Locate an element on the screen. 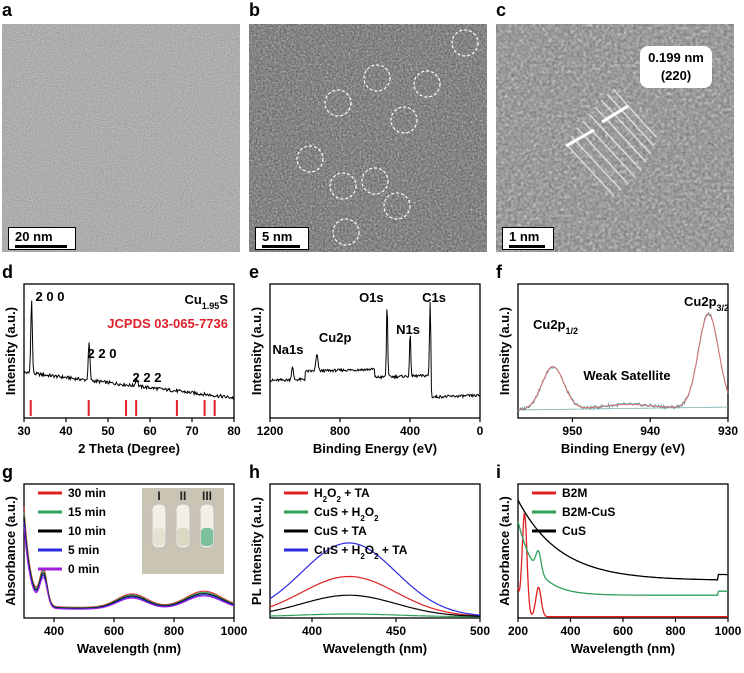 Image resolution: width=744 pixels, height=673 pixels. chart-i-tick-label: 400 is located at coordinates (570, 631).